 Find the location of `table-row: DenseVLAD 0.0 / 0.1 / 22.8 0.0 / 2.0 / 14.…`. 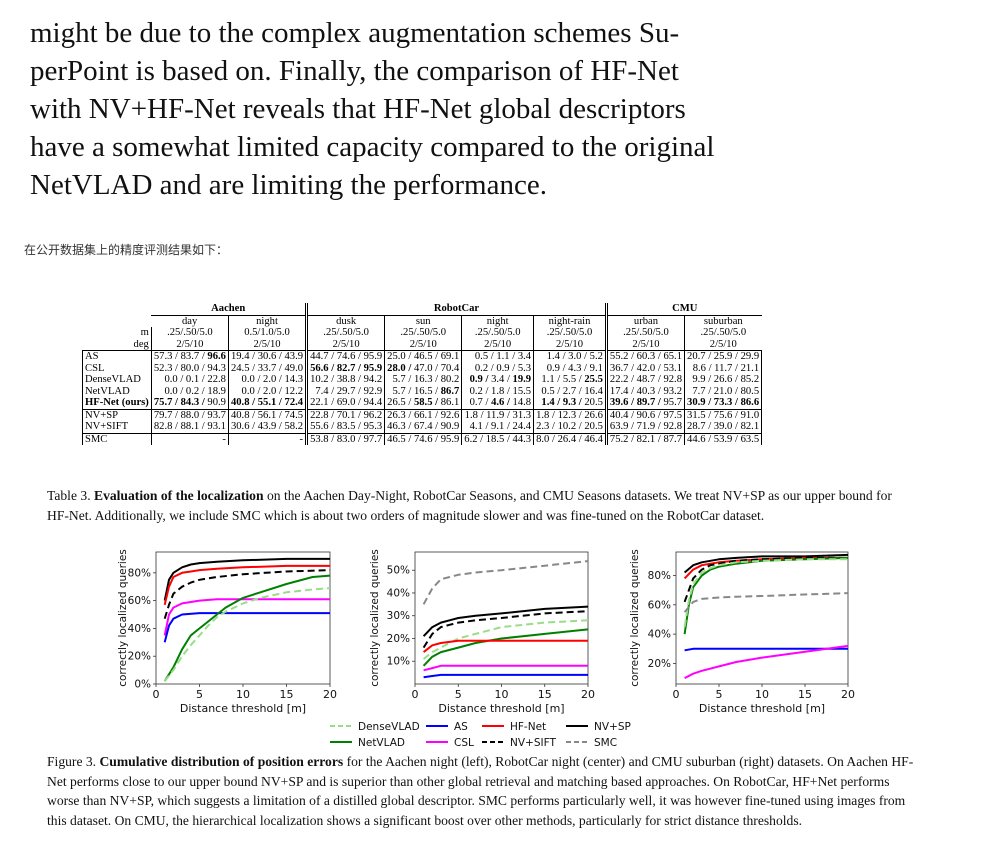

table-row: DenseVLAD 0.0 / 0.1 / 22.8 0.0 / 2.0 / 14.… is located at coordinates (422, 380).